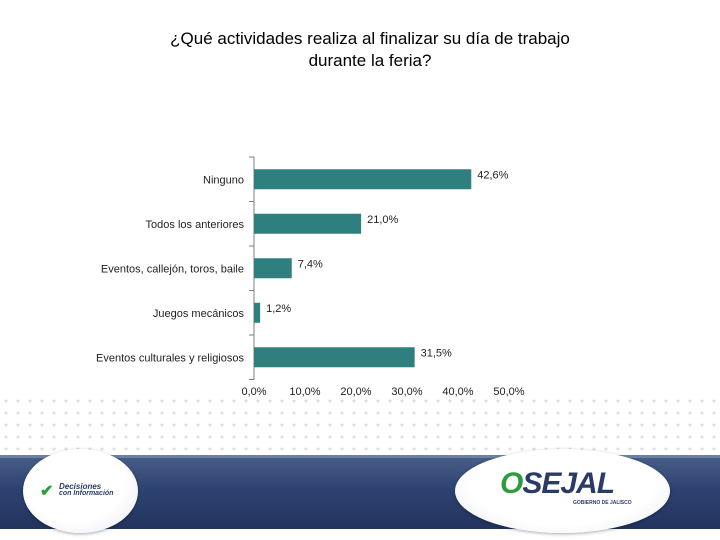 The height and width of the screenshot is (540, 720). Describe the element at coordinates (80, 486) in the screenshot. I see `decisiones-logo-line-1: Decisiones` at that location.